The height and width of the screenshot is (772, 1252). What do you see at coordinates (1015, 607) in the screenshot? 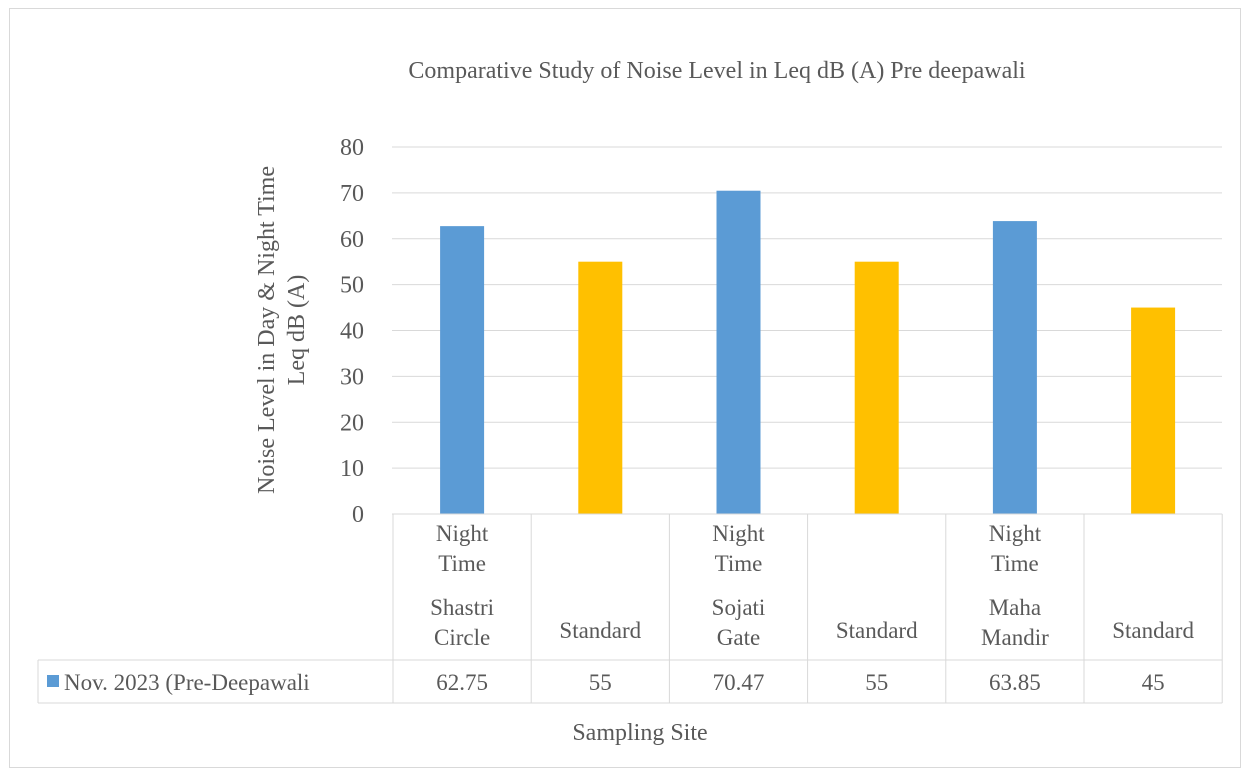
I see `x-tick-label: Maha` at bounding box center [1015, 607].